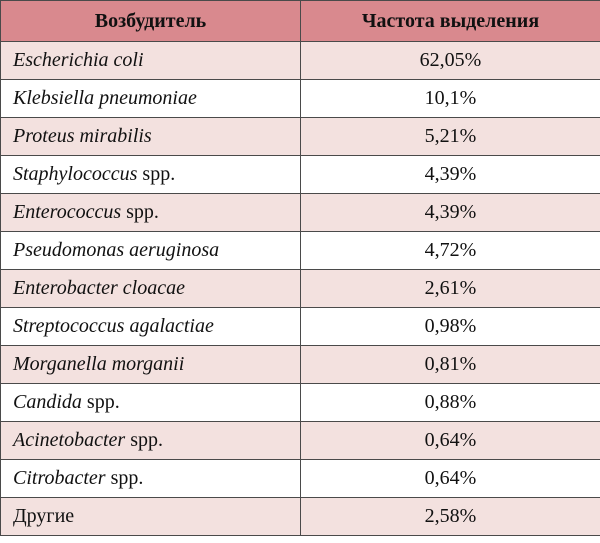 This screenshot has height=543, width=600. I want to click on table-row: Proteus mirabilis 5,21%, so click(300, 136).